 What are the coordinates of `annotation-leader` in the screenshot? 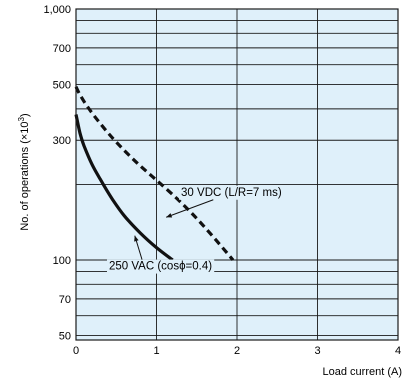 It's located at (189, 208).